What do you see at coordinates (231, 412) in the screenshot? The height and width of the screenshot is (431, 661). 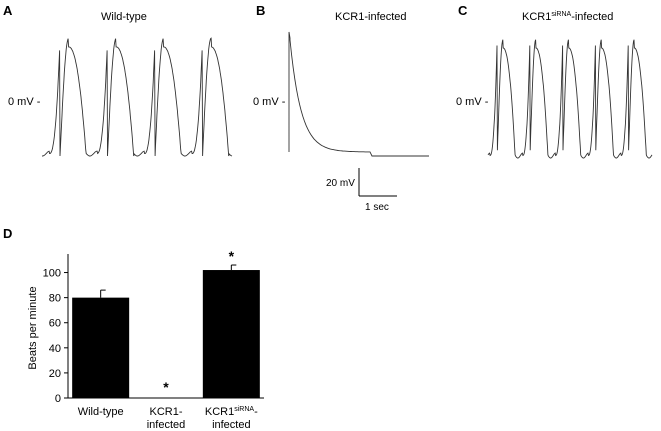 I see `x-tick-label: KCR1siRNA-` at bounding box center [231, 412].